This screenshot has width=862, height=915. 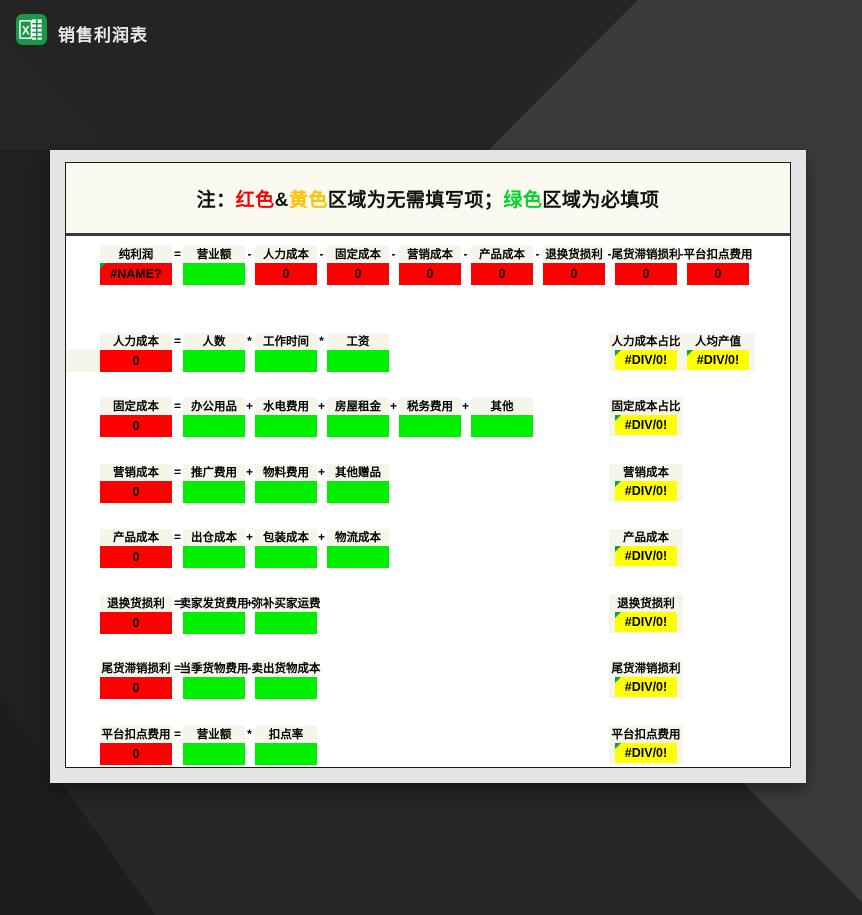 I want to click on term-label: 包装成本, so click(x=286, y=537).